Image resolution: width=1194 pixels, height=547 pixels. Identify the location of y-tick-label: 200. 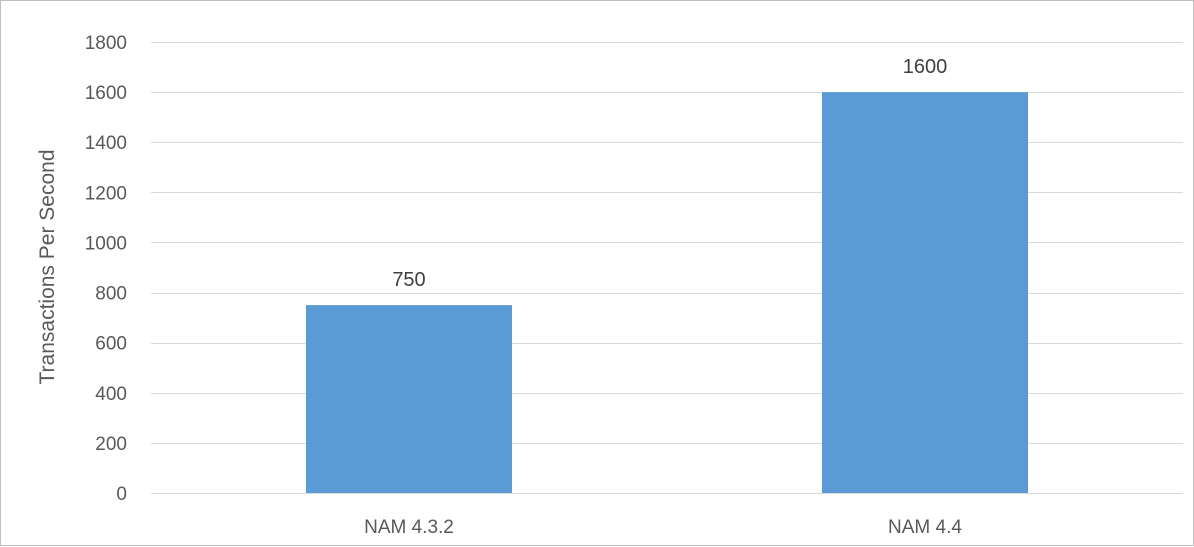
(111, 444).